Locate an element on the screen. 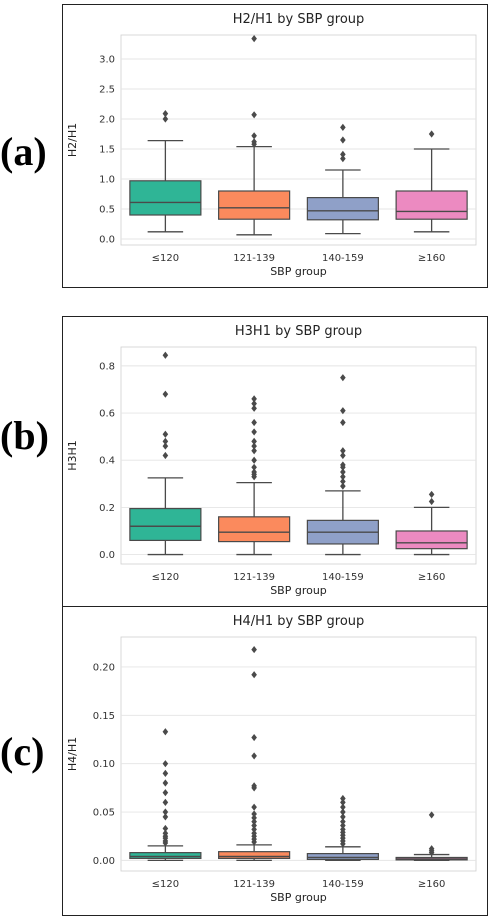 This screenshot has height=921, width=498. x-tick-label: ≤120 is located at coordinates (165, 577).